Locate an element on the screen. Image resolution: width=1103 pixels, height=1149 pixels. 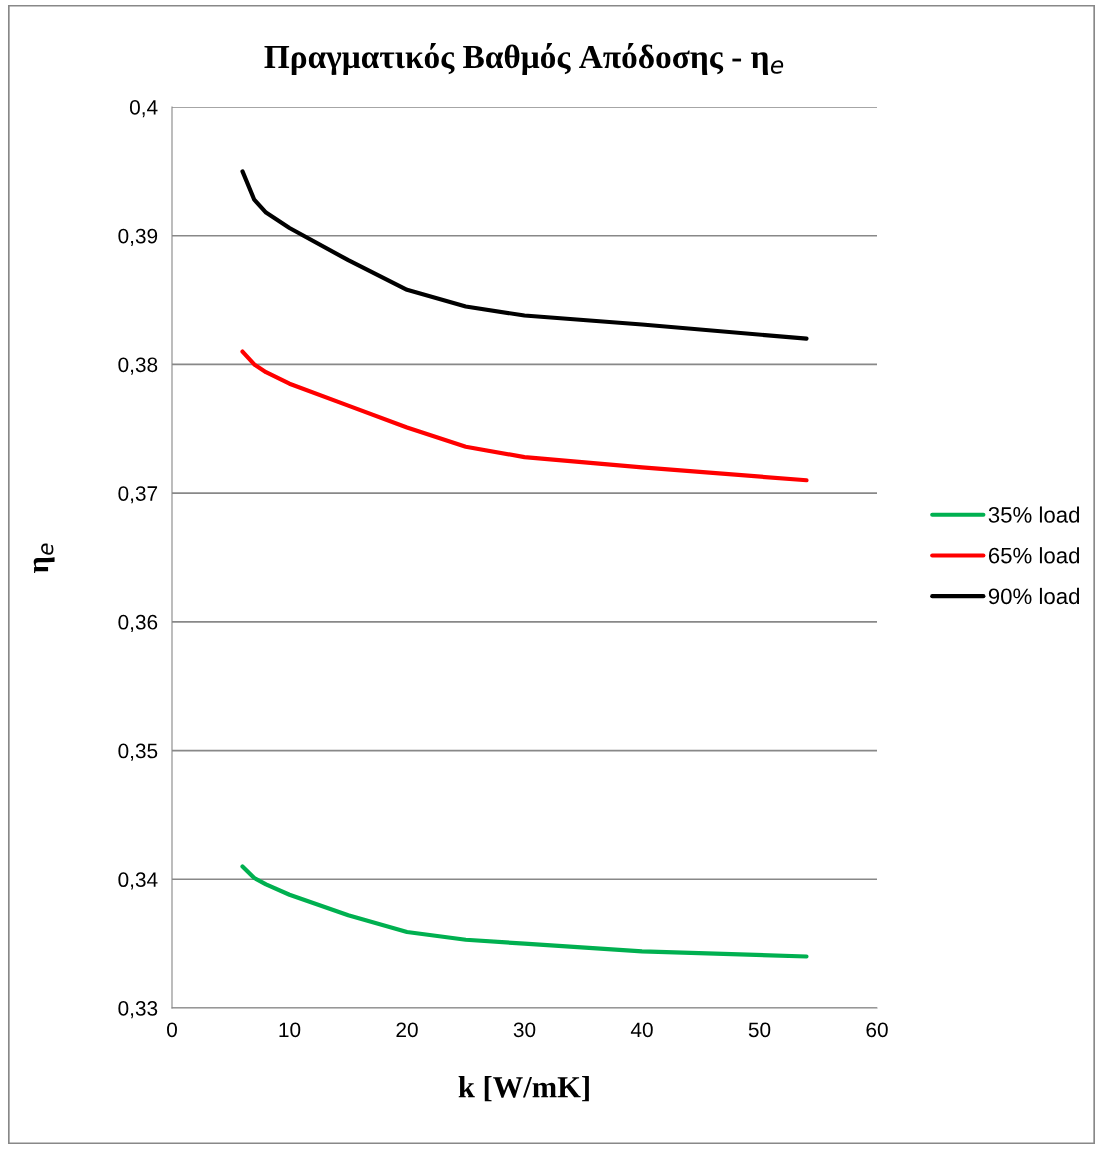
y-tick-label: 0,38 is located at coordinates (138, 366).